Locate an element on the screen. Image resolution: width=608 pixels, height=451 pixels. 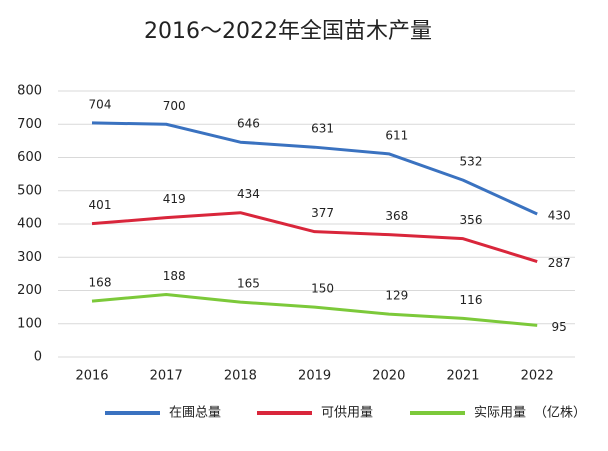
y-tick-label: 800 is located at coordinates (29, 91).